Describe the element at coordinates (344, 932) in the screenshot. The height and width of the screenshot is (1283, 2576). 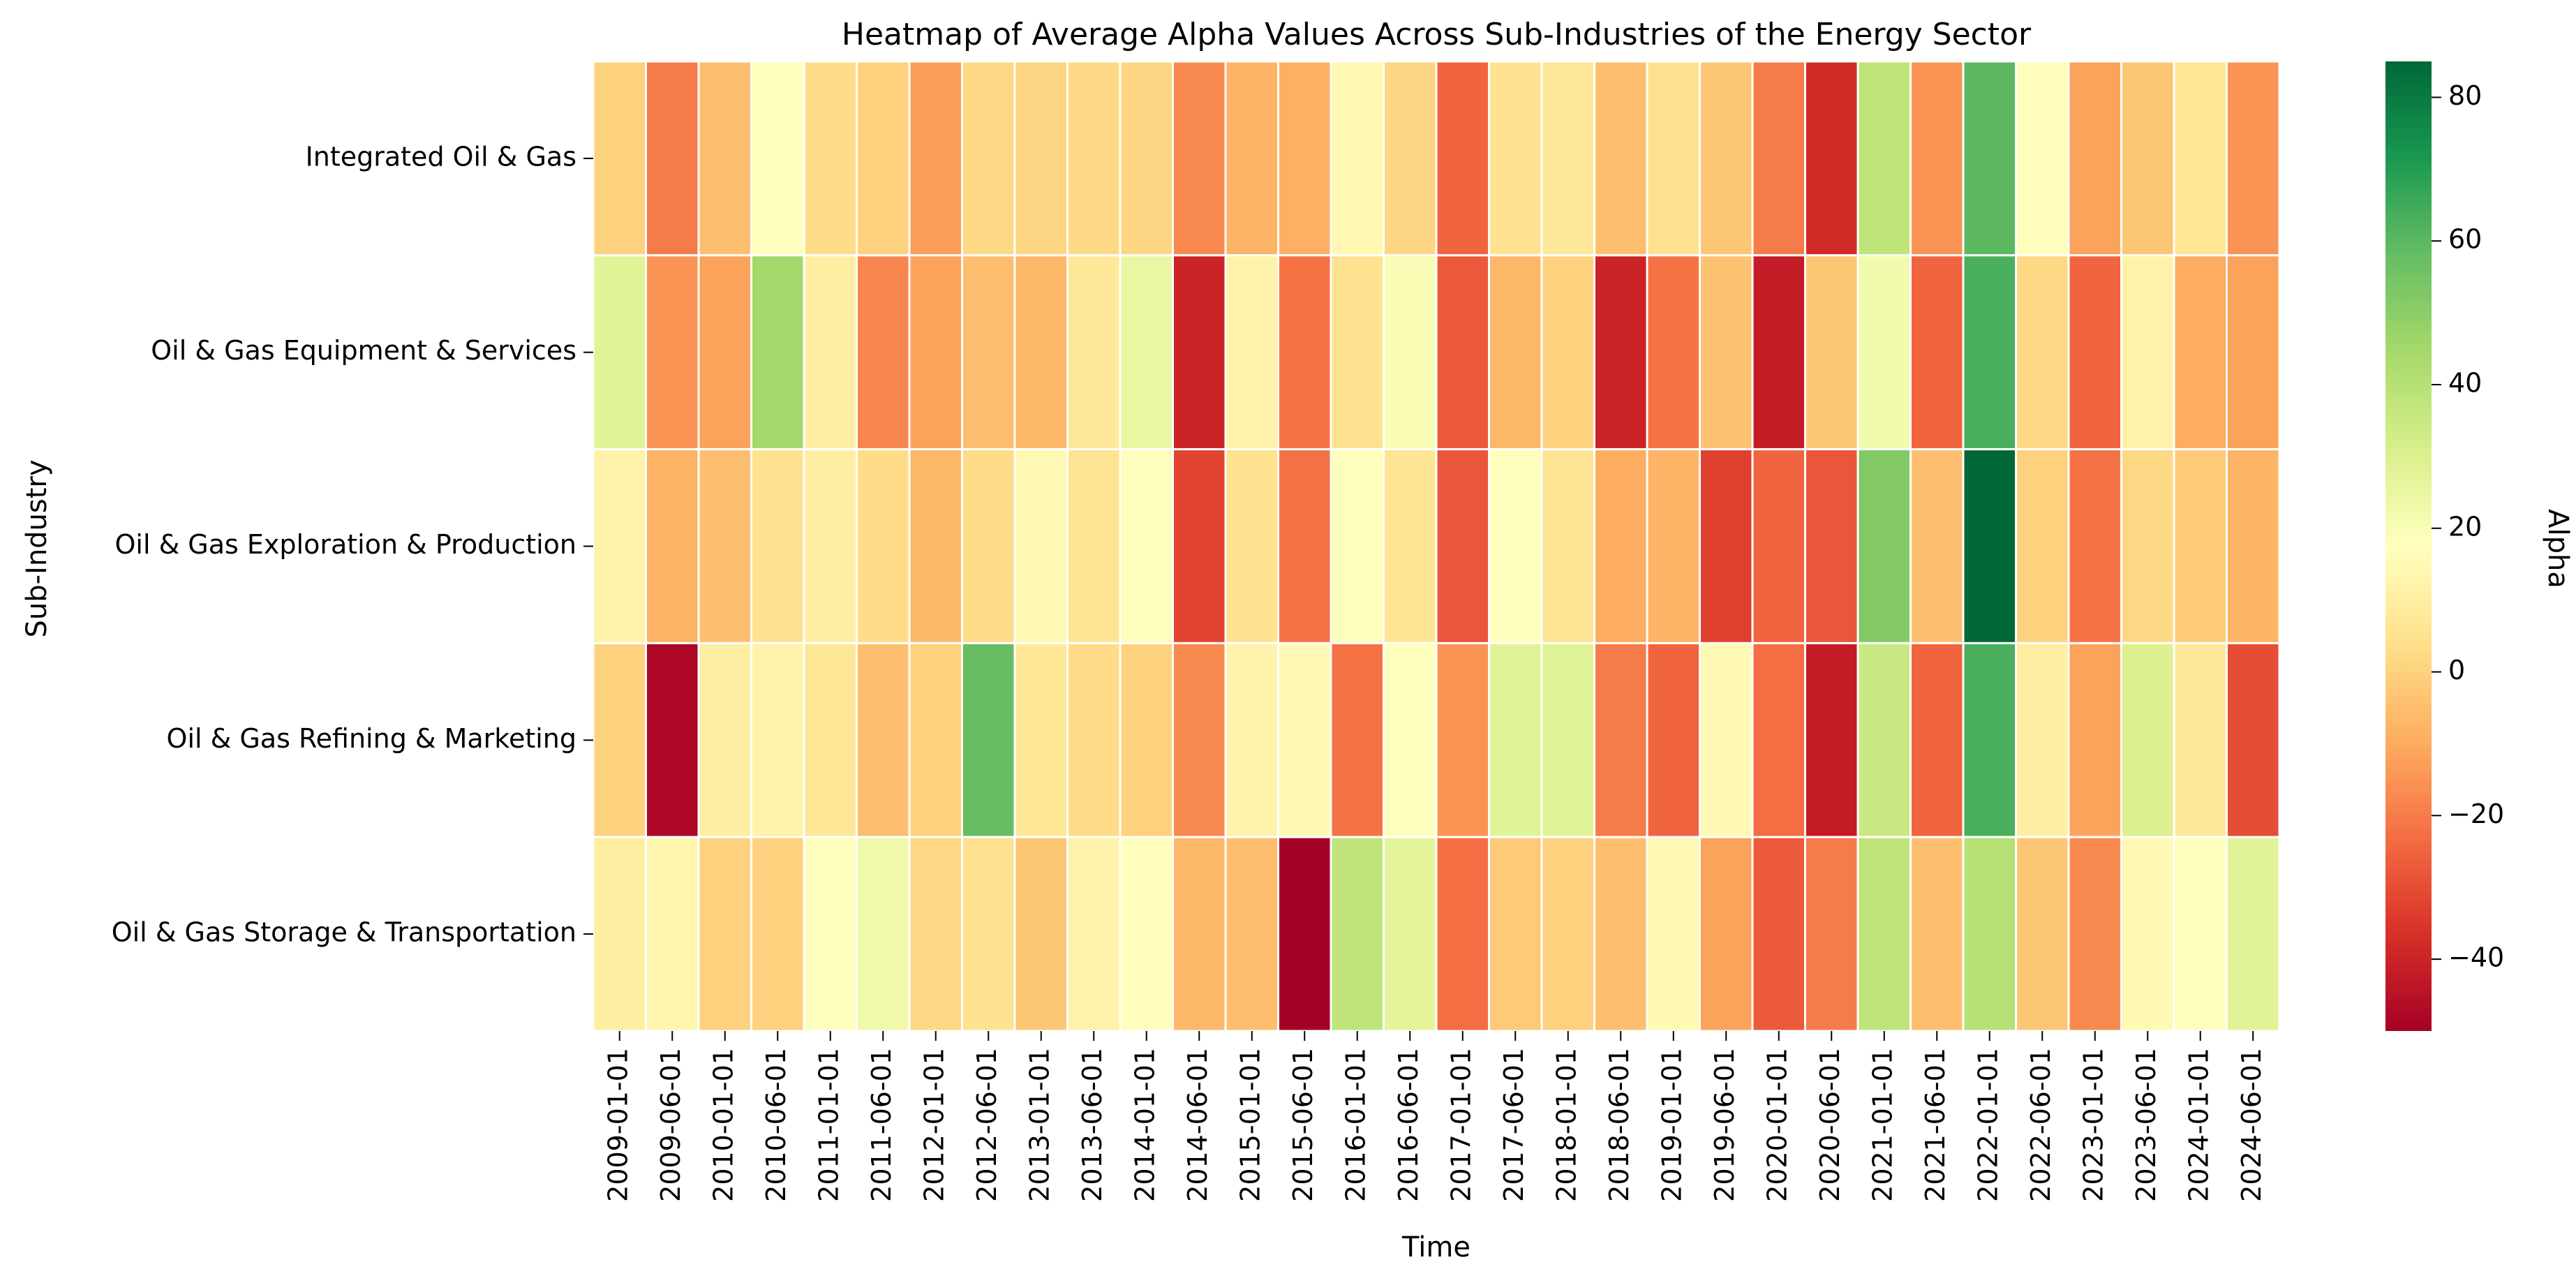
I see `y-tick-label: Oil & Gas Storage & Transportation` at that location.